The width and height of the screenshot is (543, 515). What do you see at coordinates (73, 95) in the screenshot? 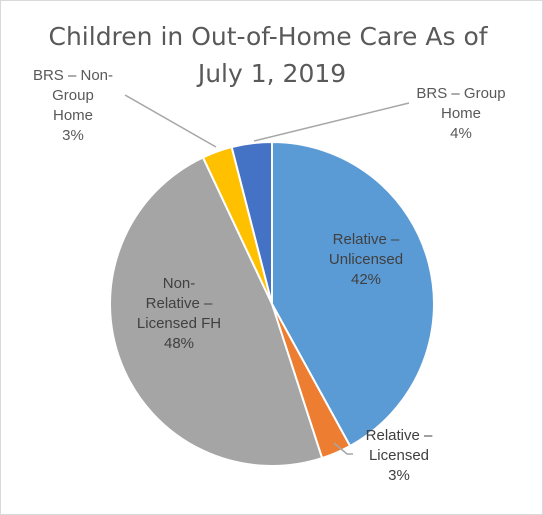
I see `slice-label-line: Group` at bounding box center [73, 95].